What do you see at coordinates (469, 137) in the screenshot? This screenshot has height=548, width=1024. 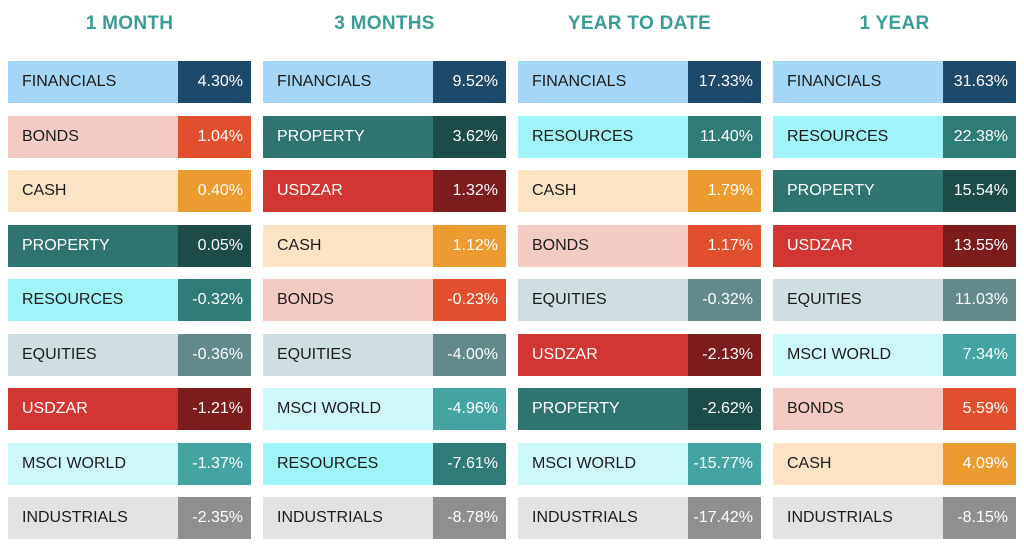 I see `return-value: 3.62%` at bounding box center [469, 137].